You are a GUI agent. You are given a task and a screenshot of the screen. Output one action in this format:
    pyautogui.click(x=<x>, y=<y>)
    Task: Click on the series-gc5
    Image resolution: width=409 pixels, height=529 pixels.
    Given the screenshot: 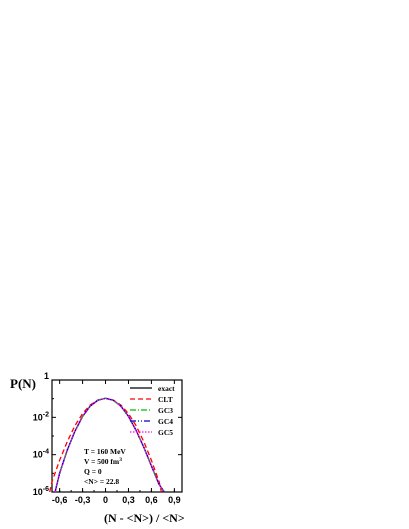 What is the action you would take?
    pyautogui.click(x=109, y=445)
    